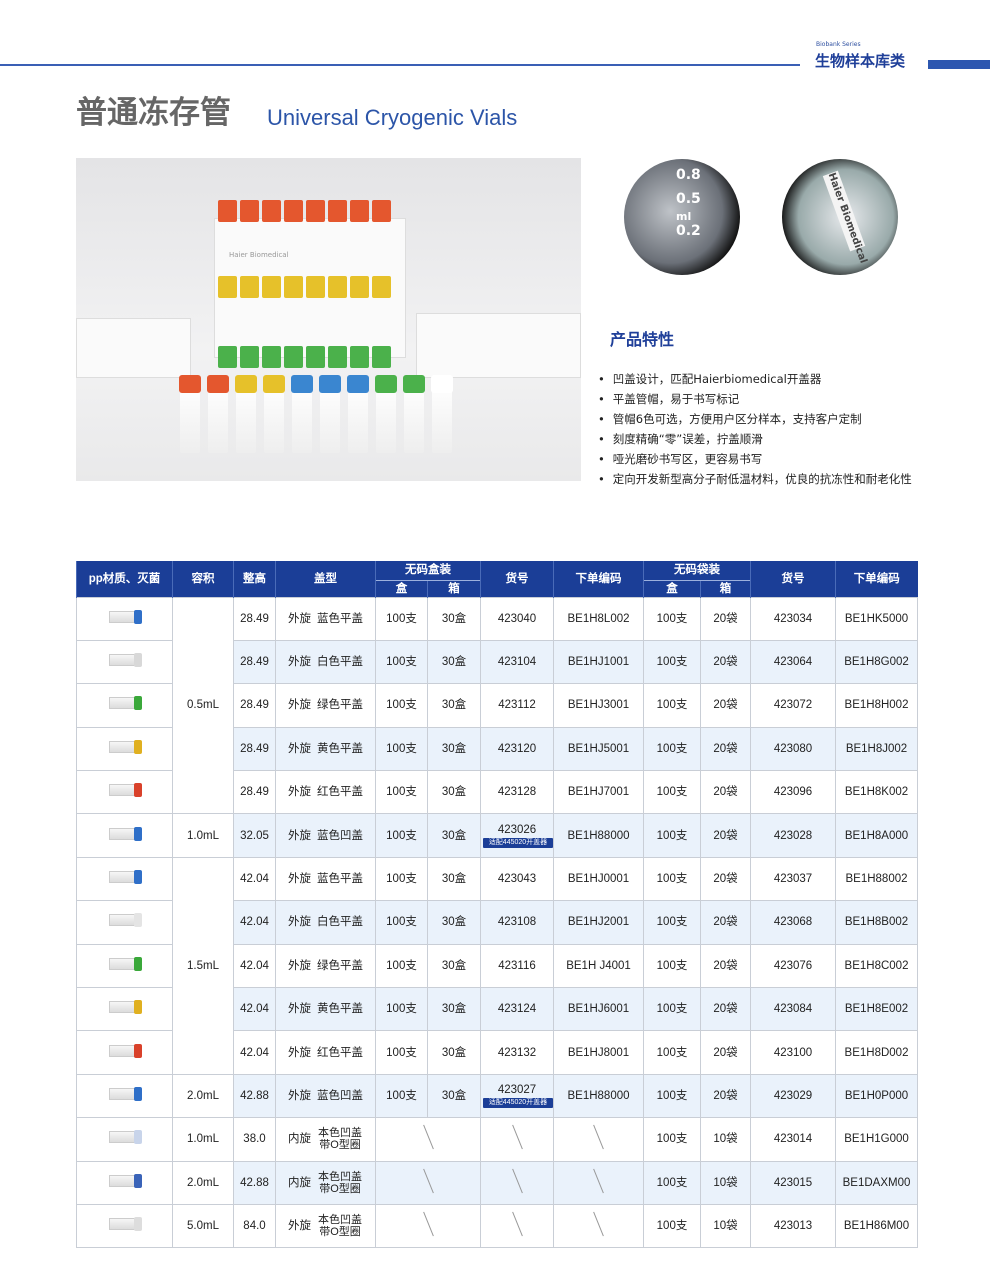  I want to click on item-no-cell: 423112, so click(517, 705).